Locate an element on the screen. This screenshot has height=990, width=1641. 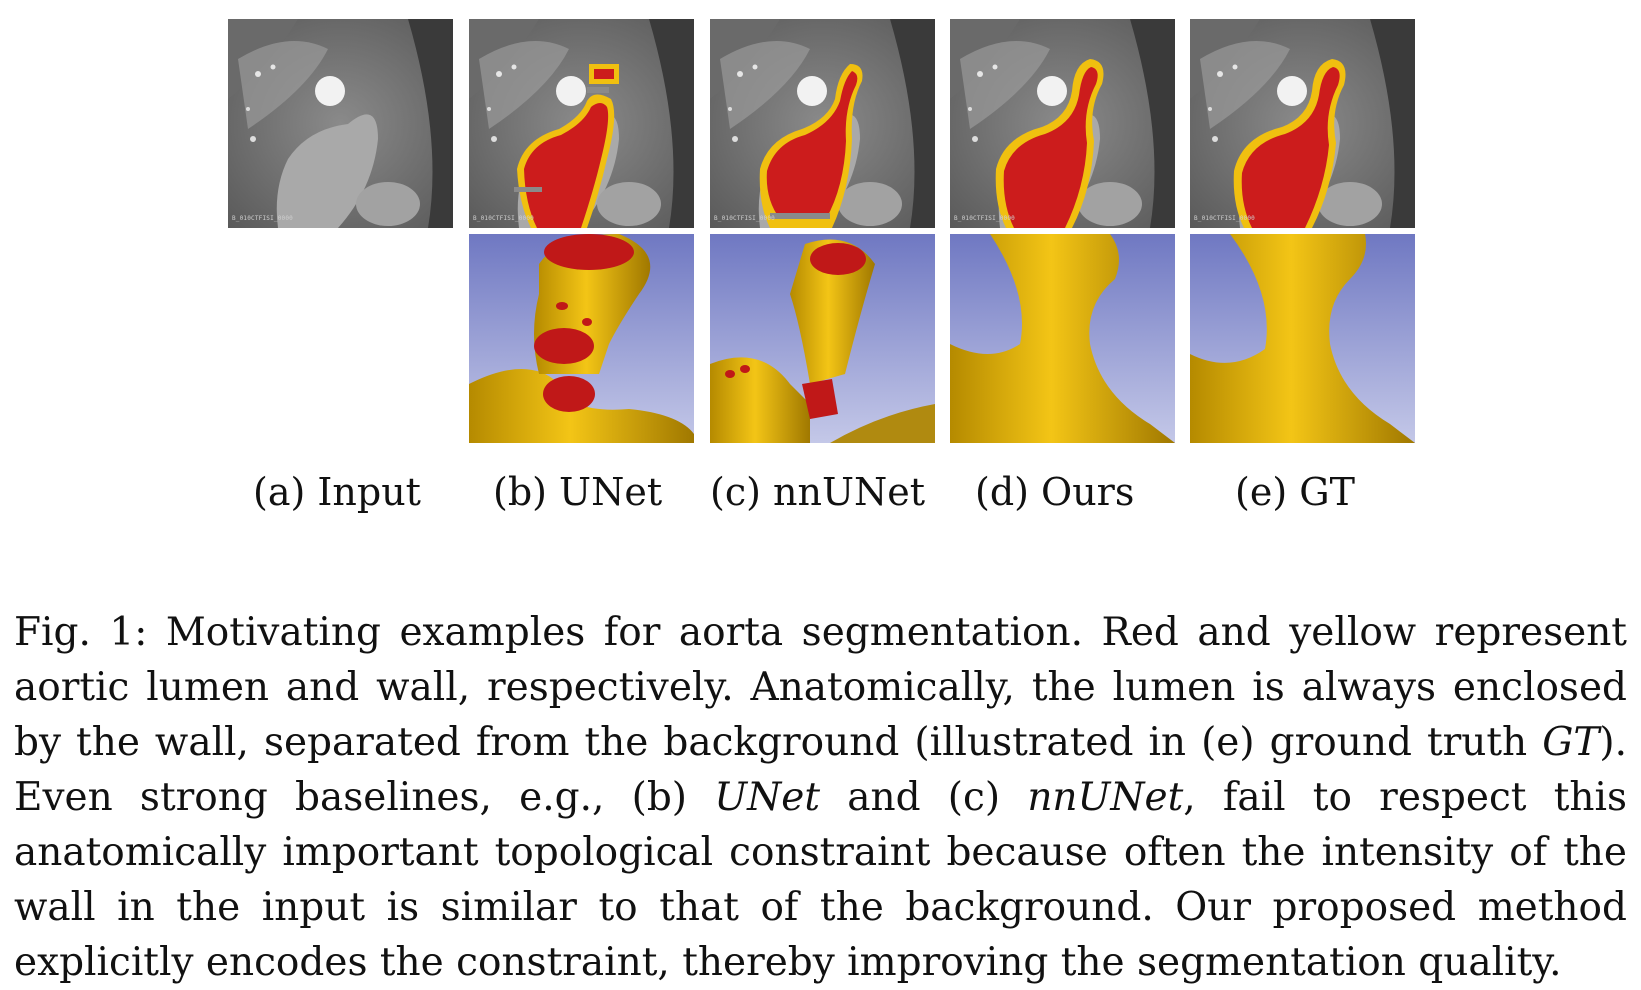
ct-ours-segmentation: B_010CTFISI_0000 is located at coordinates (1062, 123).